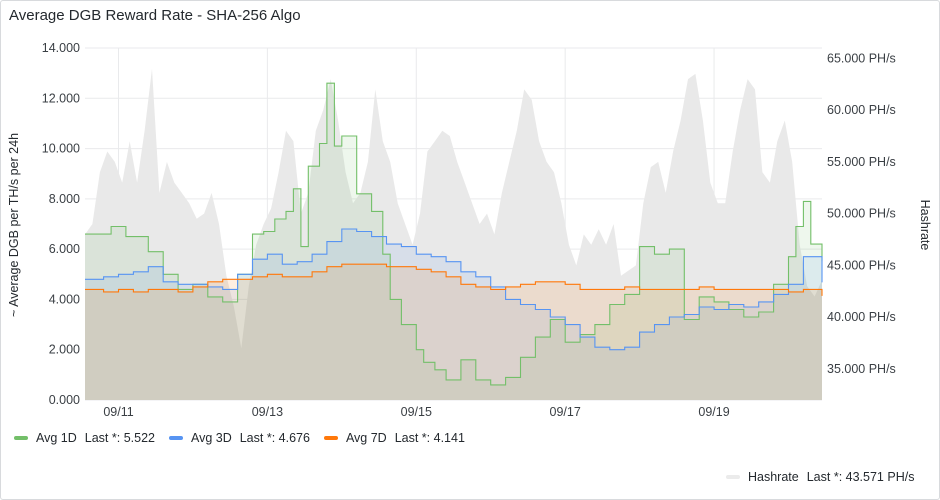 This screenshot has height=500, width=940. Describe the element at coordinates (175, 438) in the screenshot. I see `legend-swatch-avg-3d` at that location.